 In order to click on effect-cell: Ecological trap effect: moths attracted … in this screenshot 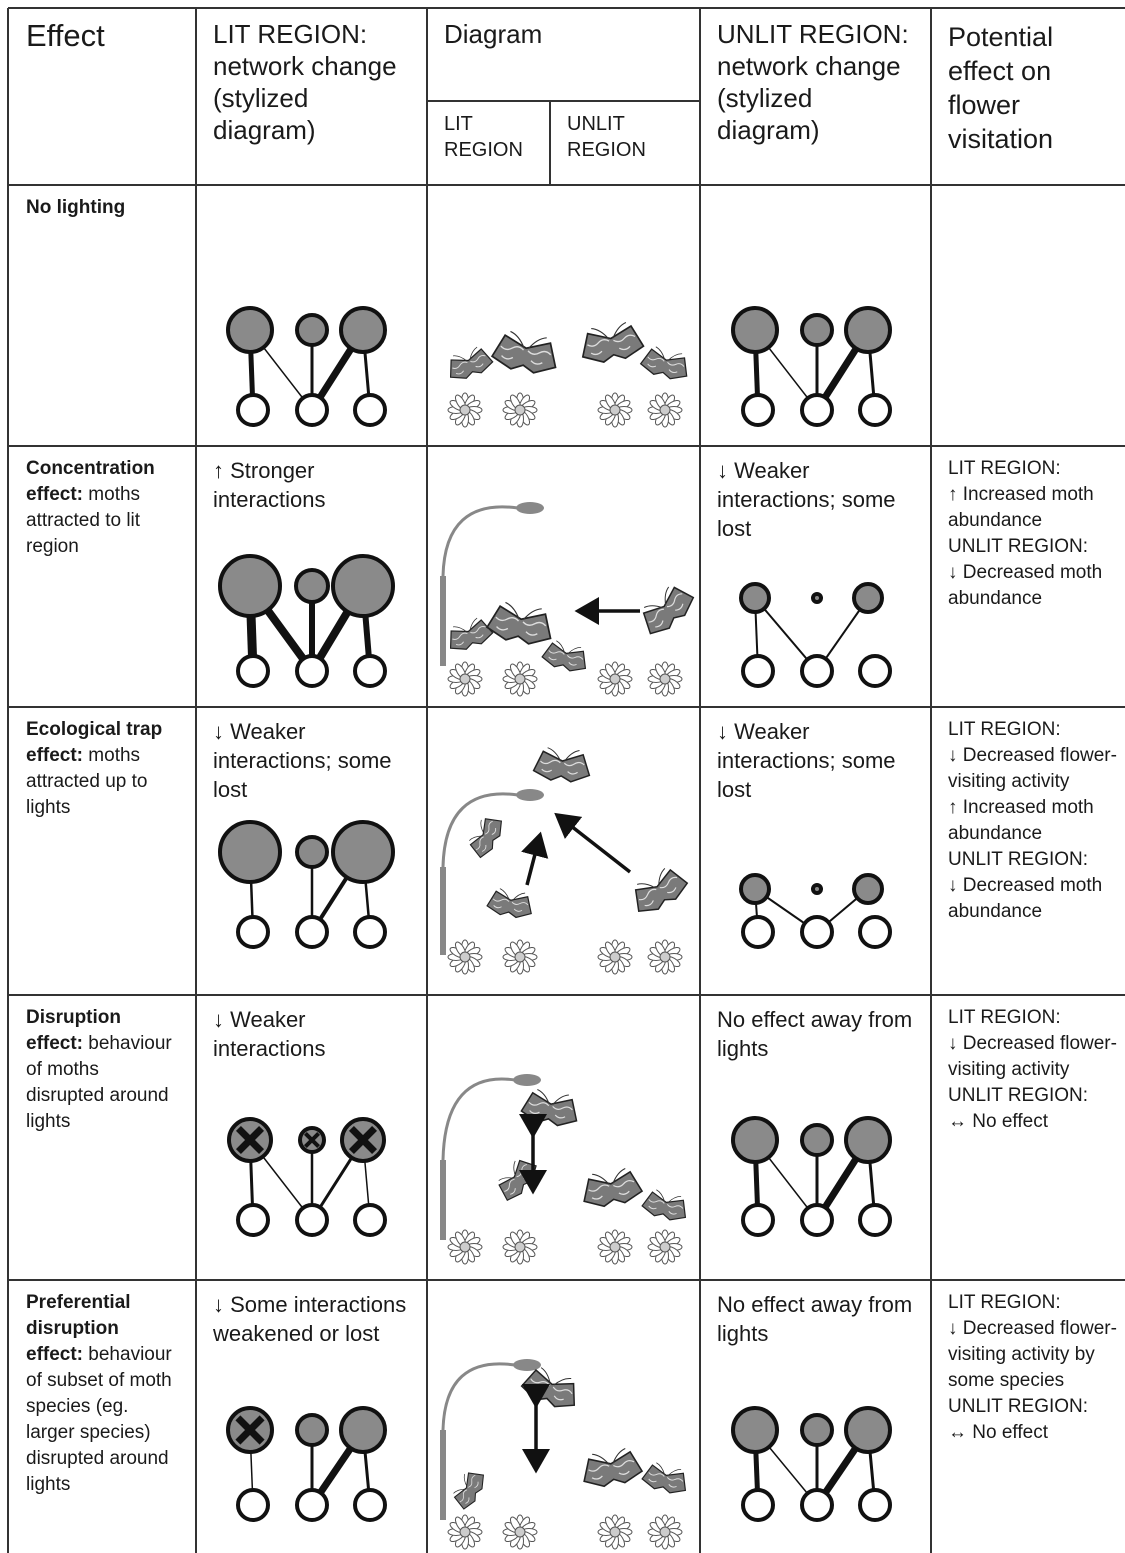, I will do `click(102, 769)`.